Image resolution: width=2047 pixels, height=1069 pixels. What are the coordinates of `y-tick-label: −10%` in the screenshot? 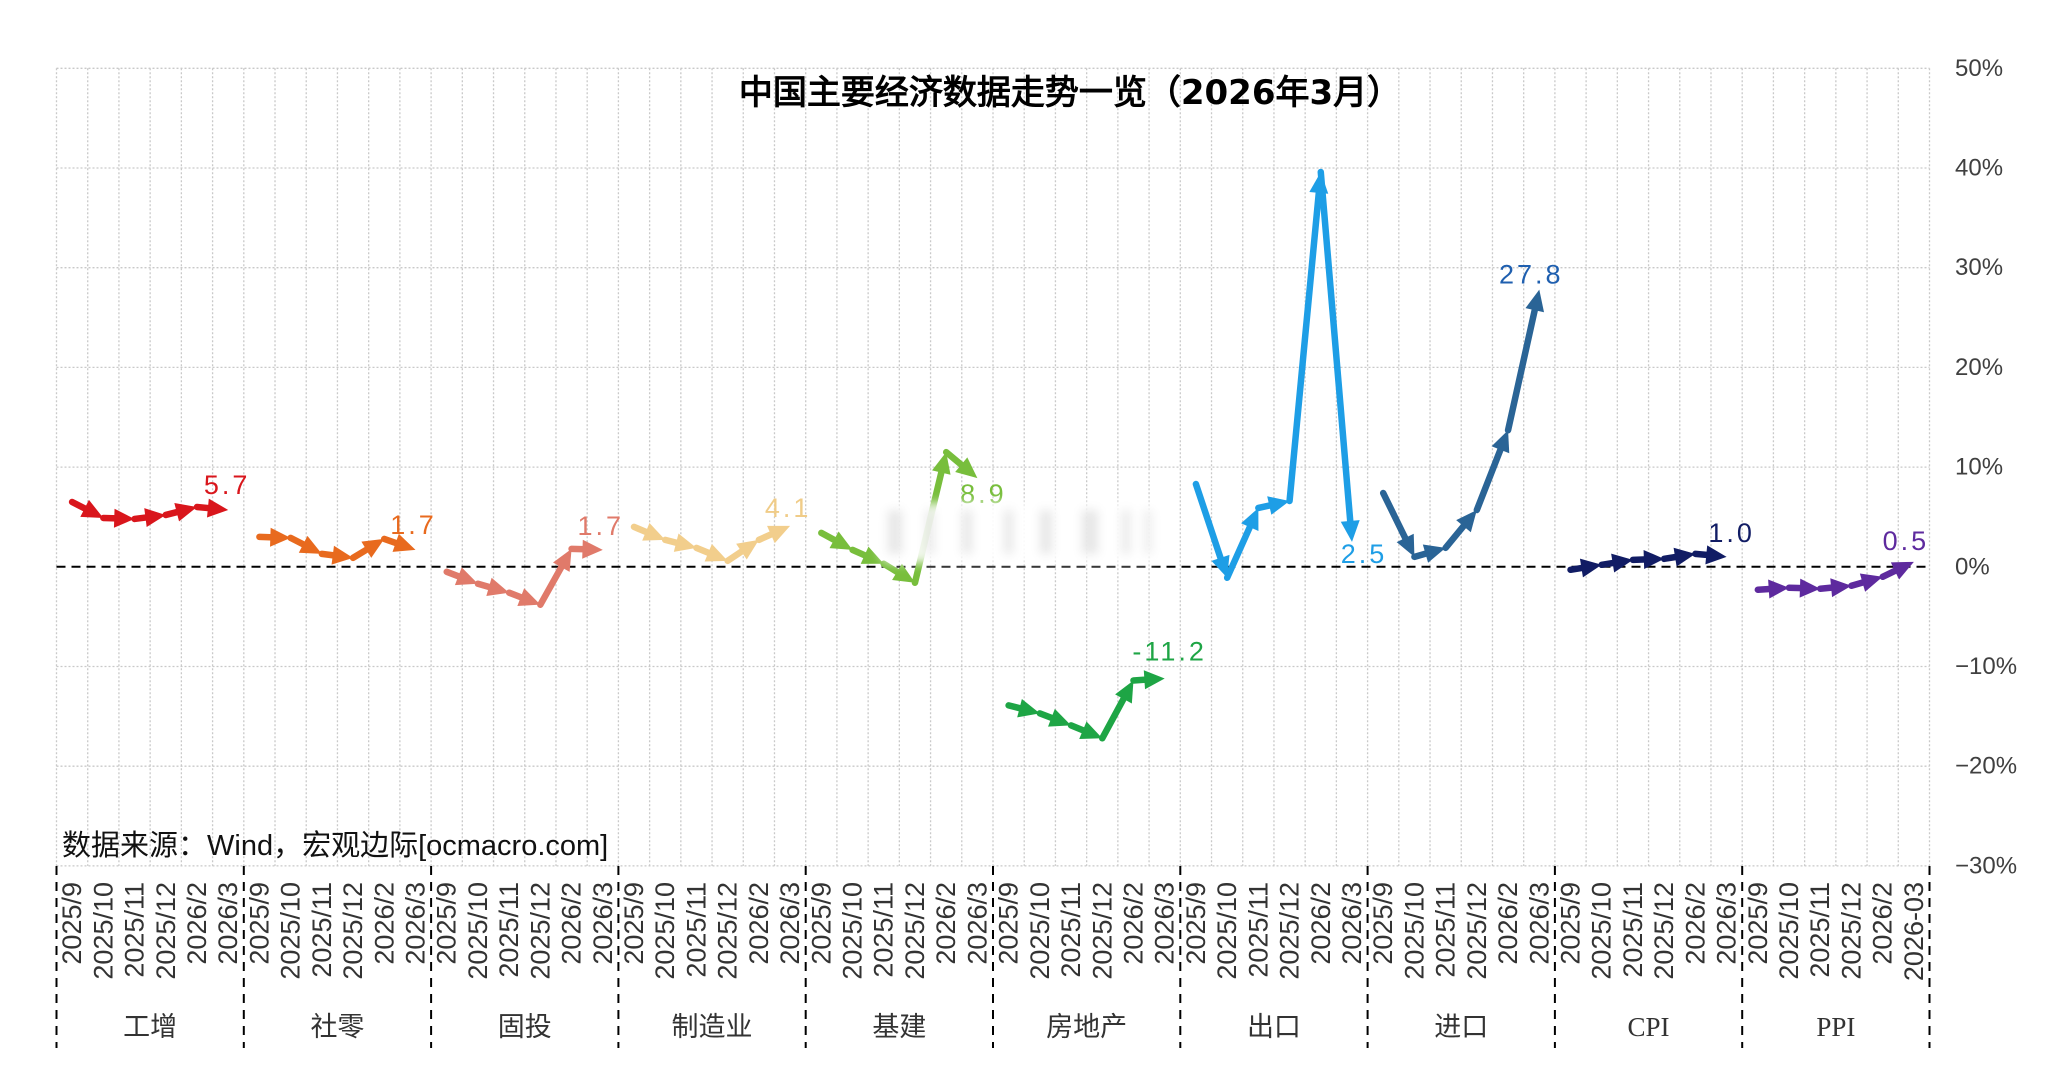 It's located at (1986, 666).